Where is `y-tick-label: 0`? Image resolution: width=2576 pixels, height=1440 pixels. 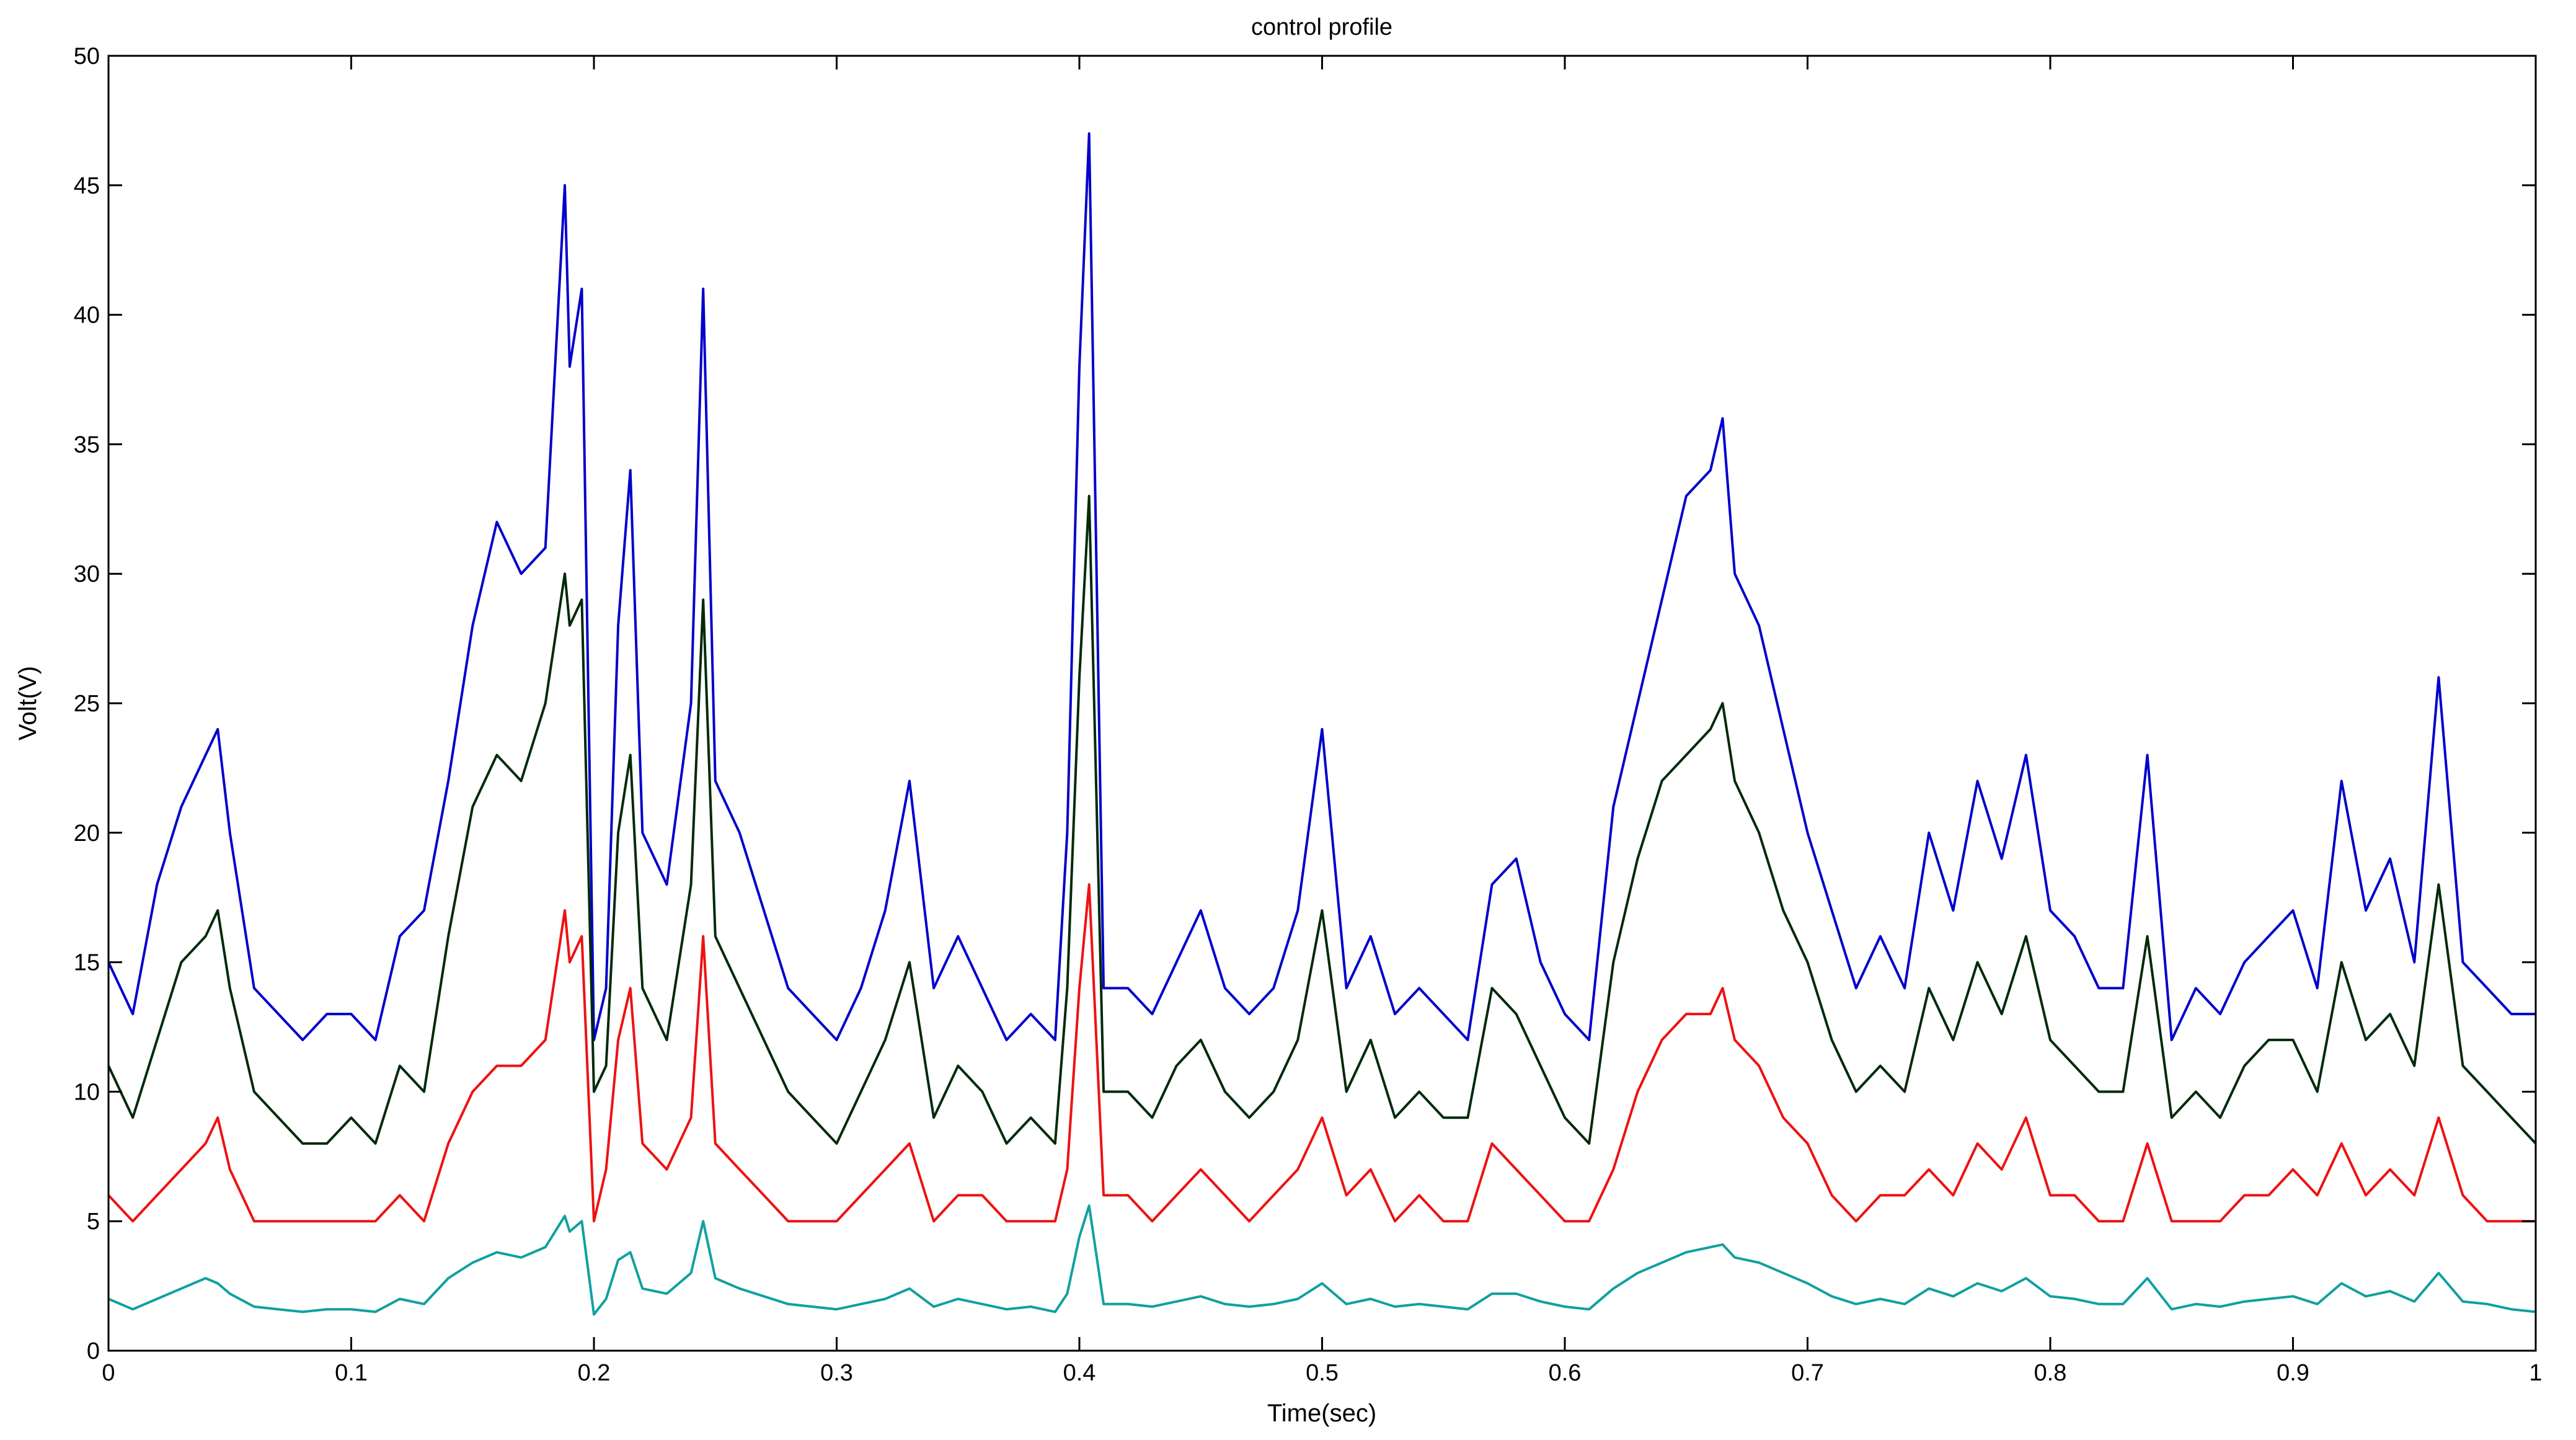 y-tick-label: 0 is located at coordinates (93, 1351).